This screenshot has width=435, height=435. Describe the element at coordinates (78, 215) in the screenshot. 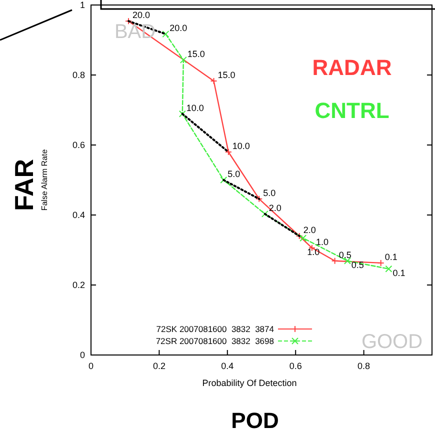

I see `y-tick-label: 0.4` at that location.